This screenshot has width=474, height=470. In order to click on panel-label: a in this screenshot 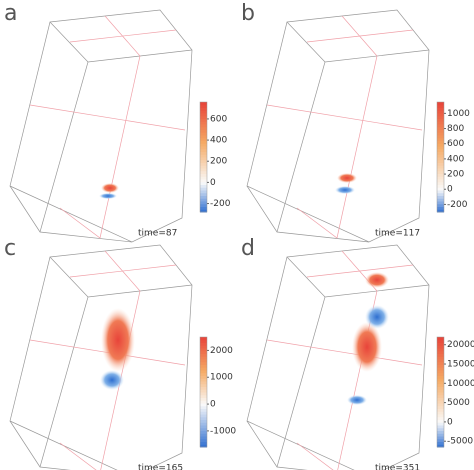, I will do `click(10, 13)`.